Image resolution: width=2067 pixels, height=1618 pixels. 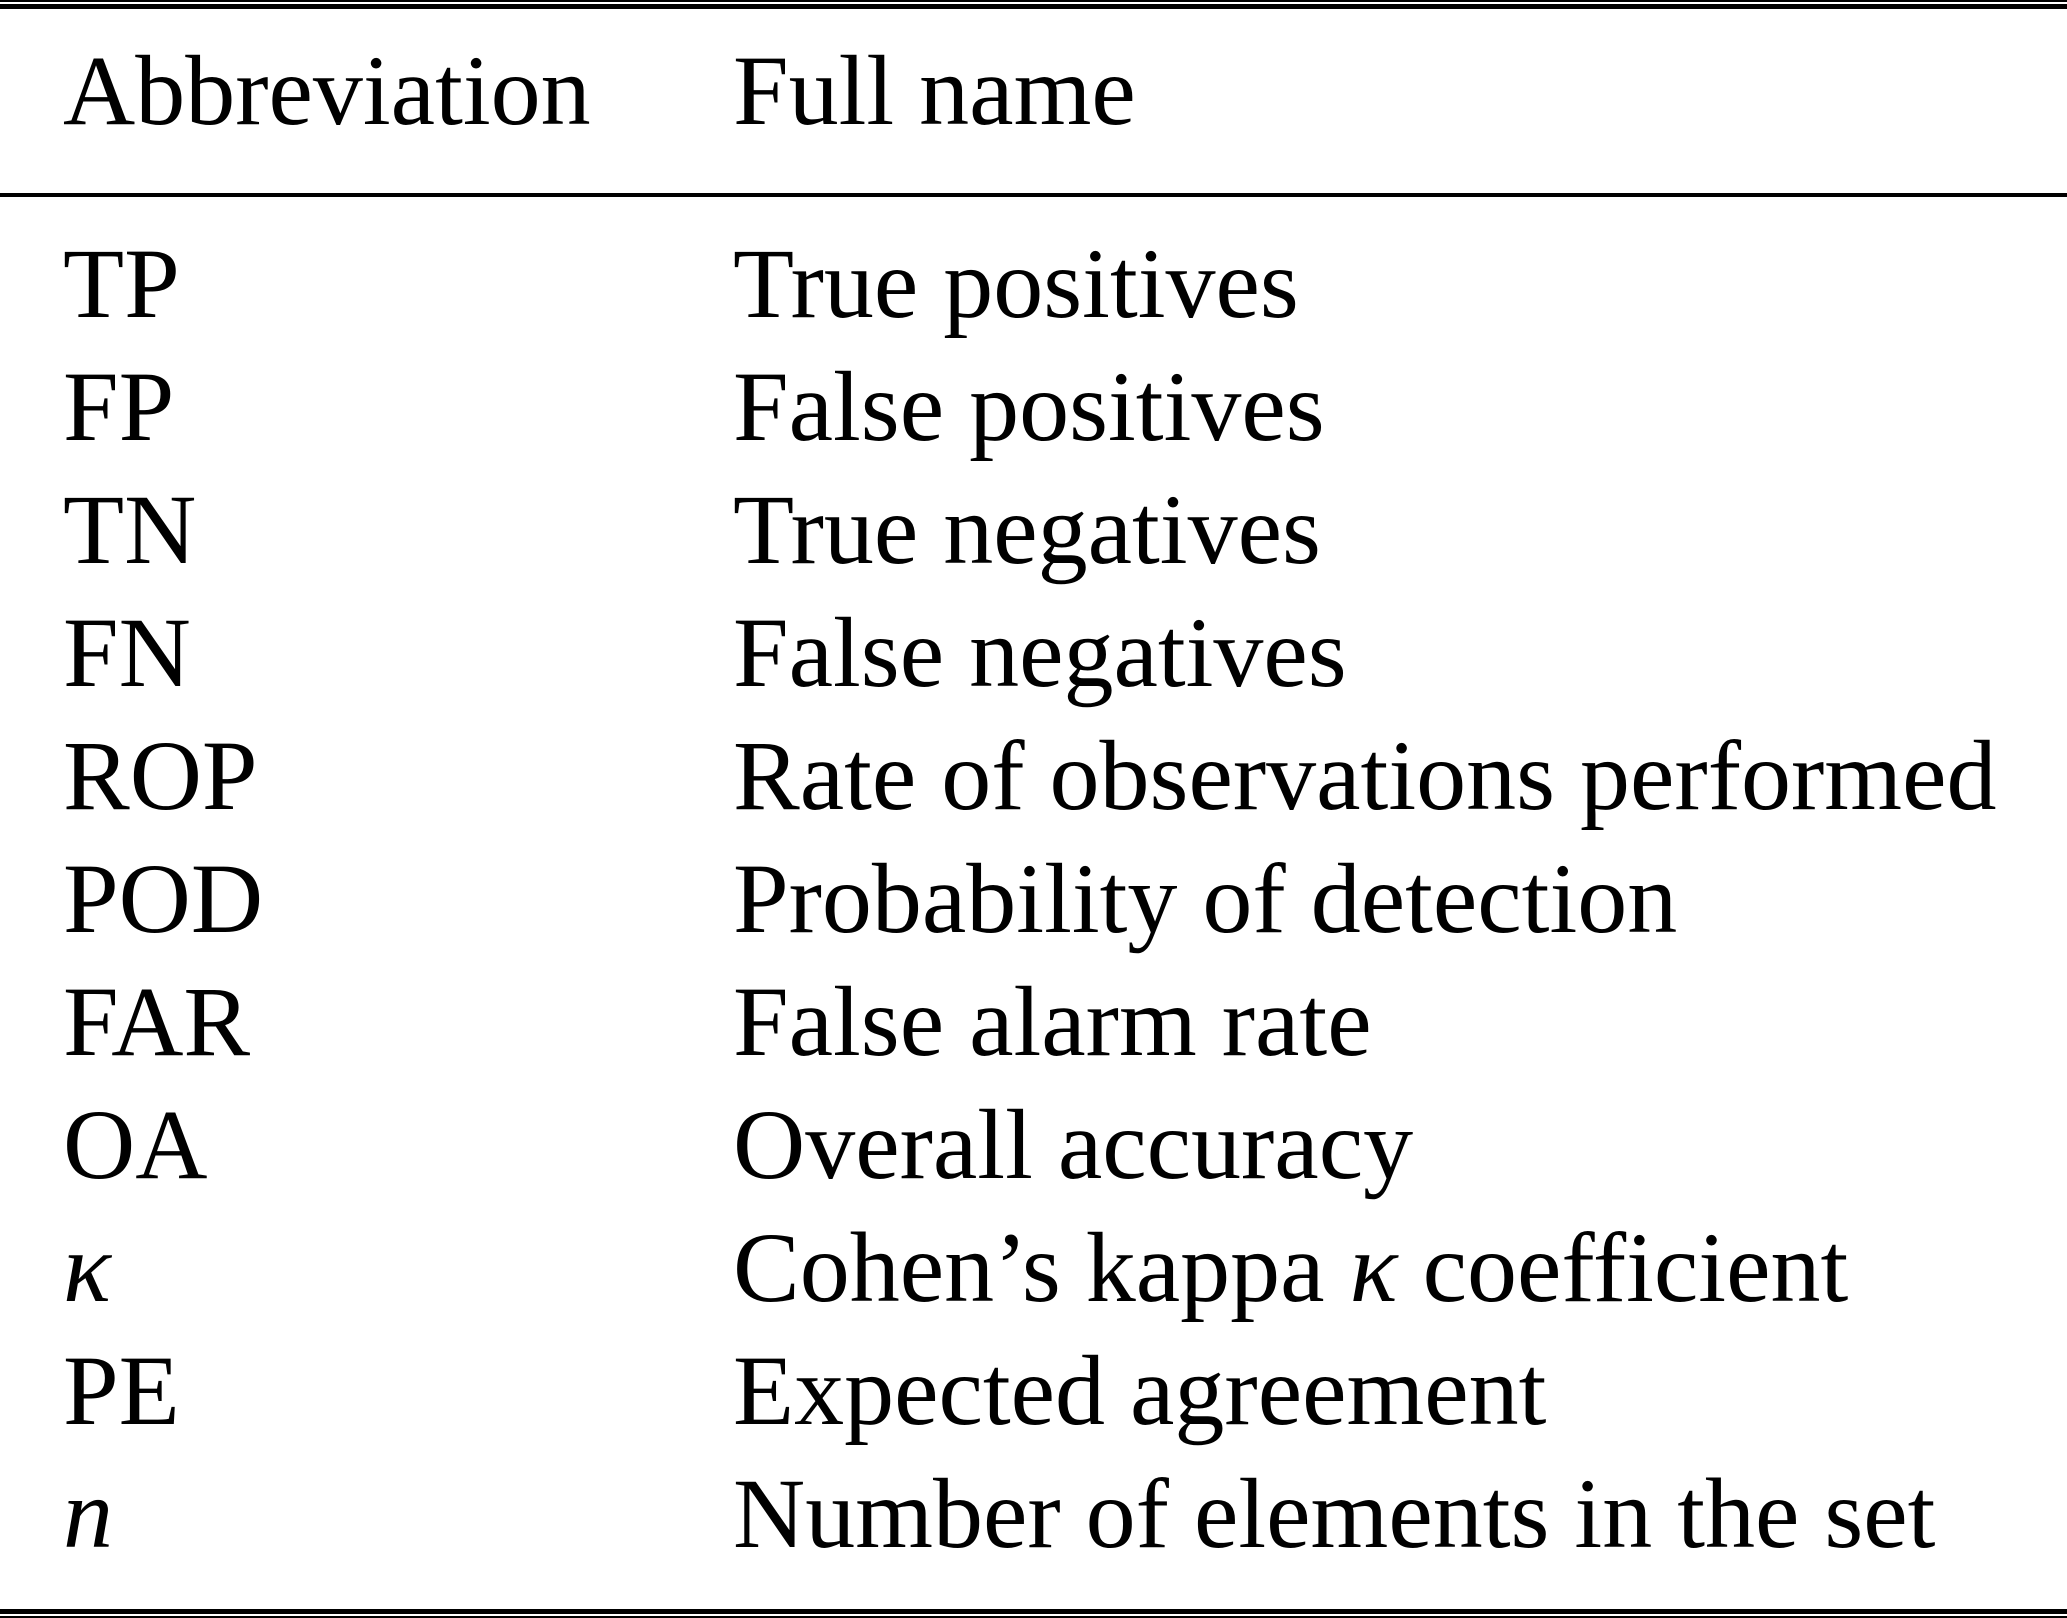 What do you see at coordinates (1041, 1267) in the screenshot?
I see `full-name-text: Cohen’s kappa` at bounding box center [1041, 1267].